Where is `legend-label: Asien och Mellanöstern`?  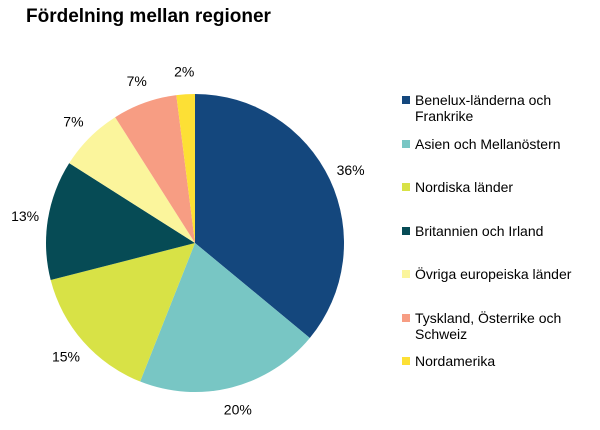 legend-label: Asien och Mellanöstern is located at coordinates (488, 143).